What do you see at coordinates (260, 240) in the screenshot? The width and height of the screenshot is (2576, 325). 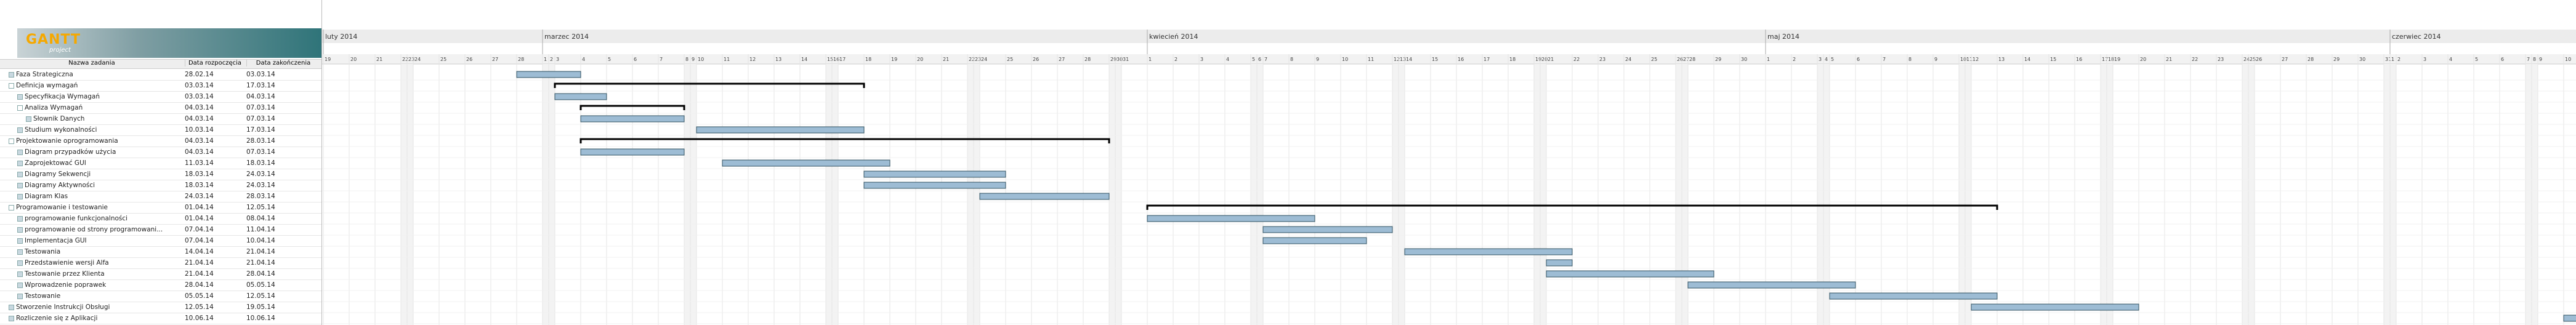 I see `task-end: 10.04.14` at bounding box center [260, 240].